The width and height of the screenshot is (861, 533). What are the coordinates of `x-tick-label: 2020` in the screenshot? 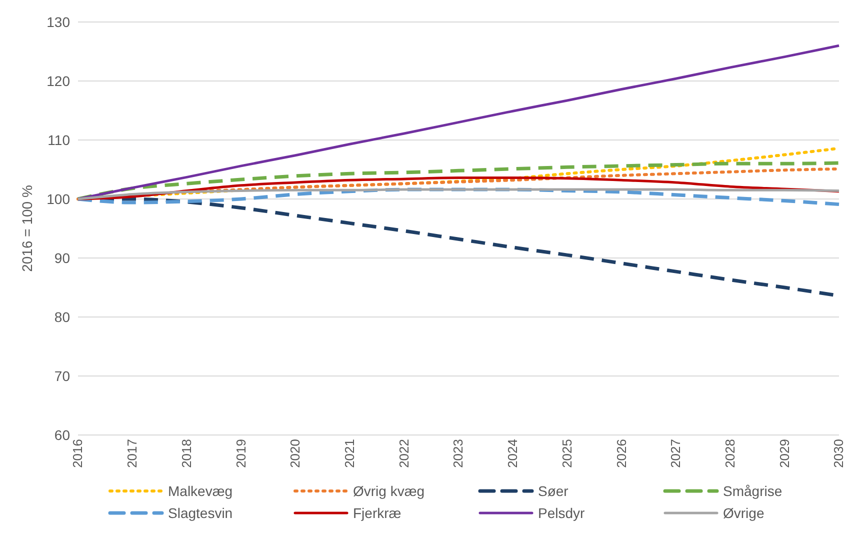 It's located at (295, 453).